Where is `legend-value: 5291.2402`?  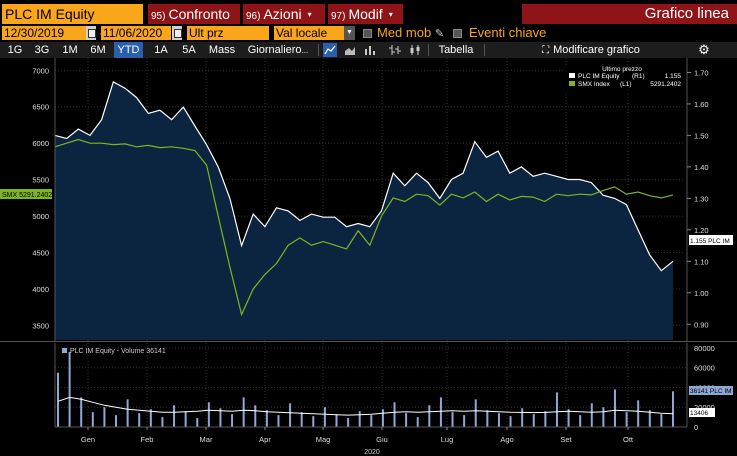 legend-value: 5291.2402 is located at coordinates (665, 84).